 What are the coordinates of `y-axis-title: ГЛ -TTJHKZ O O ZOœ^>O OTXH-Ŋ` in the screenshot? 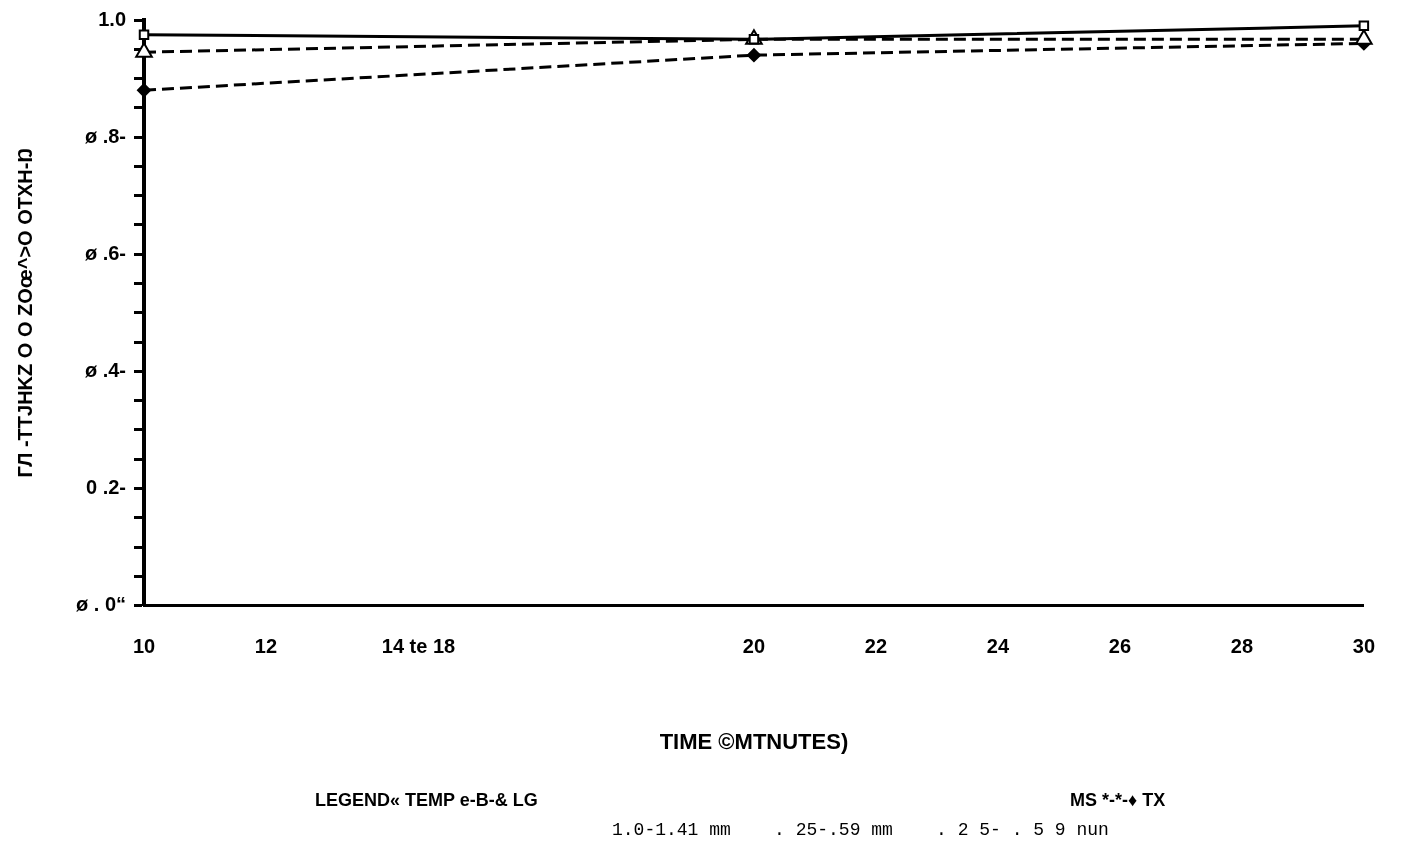 It's located at (24, 313).